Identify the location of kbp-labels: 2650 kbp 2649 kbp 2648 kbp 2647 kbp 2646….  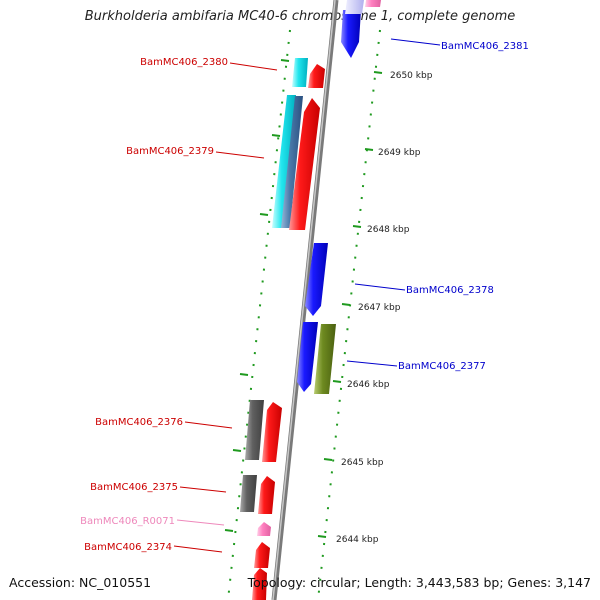
(384, 308).